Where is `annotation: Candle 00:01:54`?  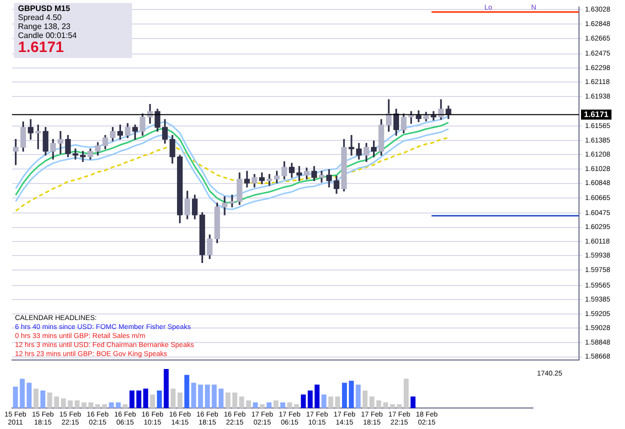 annotation: Candle 00:01:54 is located at coordinates (48, 35).